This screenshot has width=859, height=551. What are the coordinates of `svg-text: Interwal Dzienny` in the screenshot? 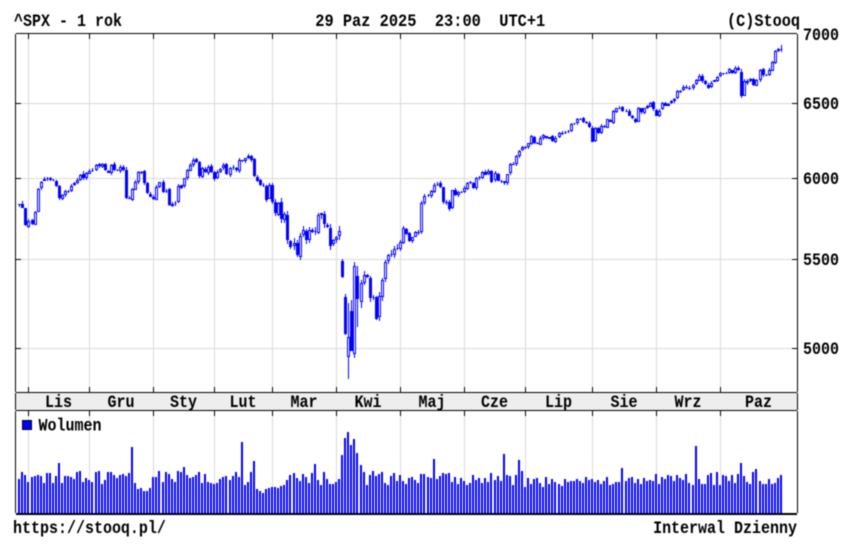 It's located at (725, 528).